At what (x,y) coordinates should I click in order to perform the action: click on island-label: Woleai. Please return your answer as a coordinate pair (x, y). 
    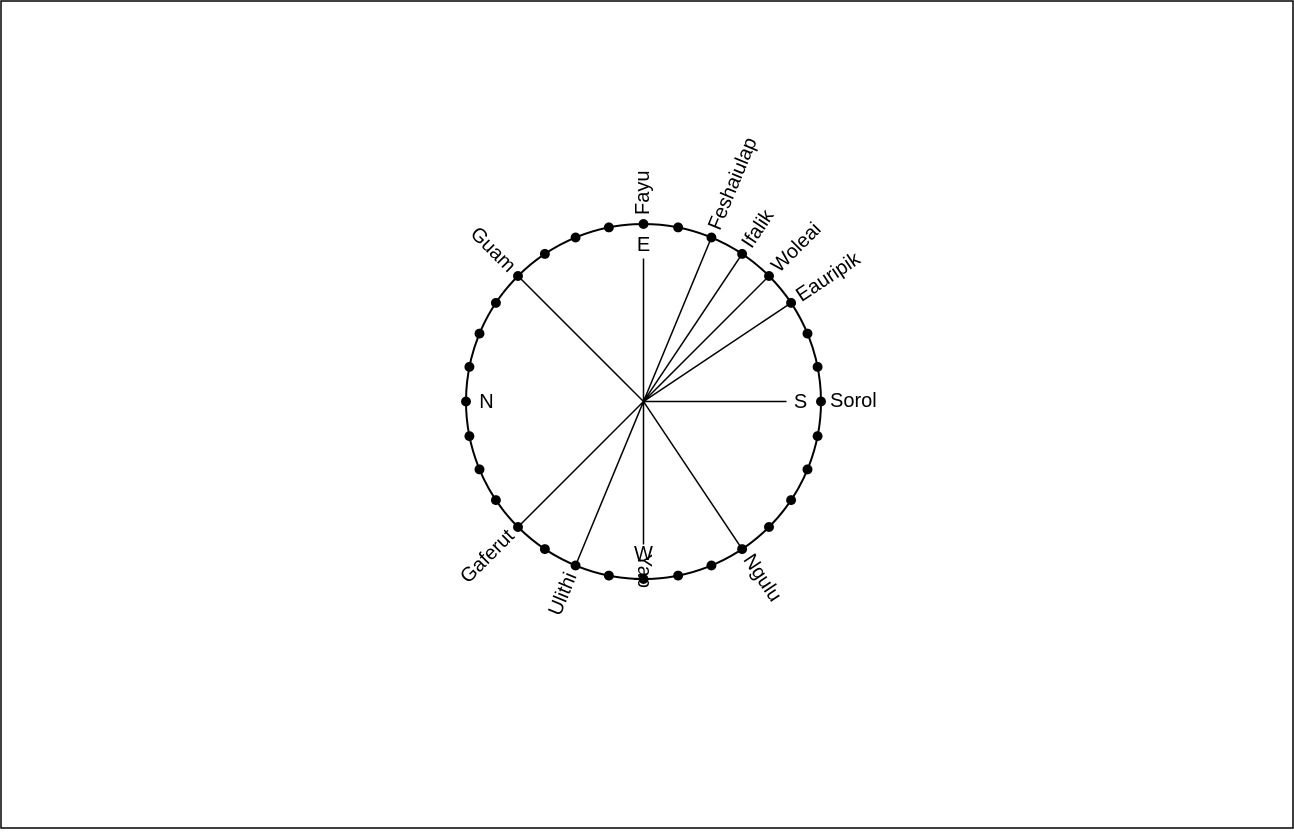
    Looking at the image, I should click on (796, 247).